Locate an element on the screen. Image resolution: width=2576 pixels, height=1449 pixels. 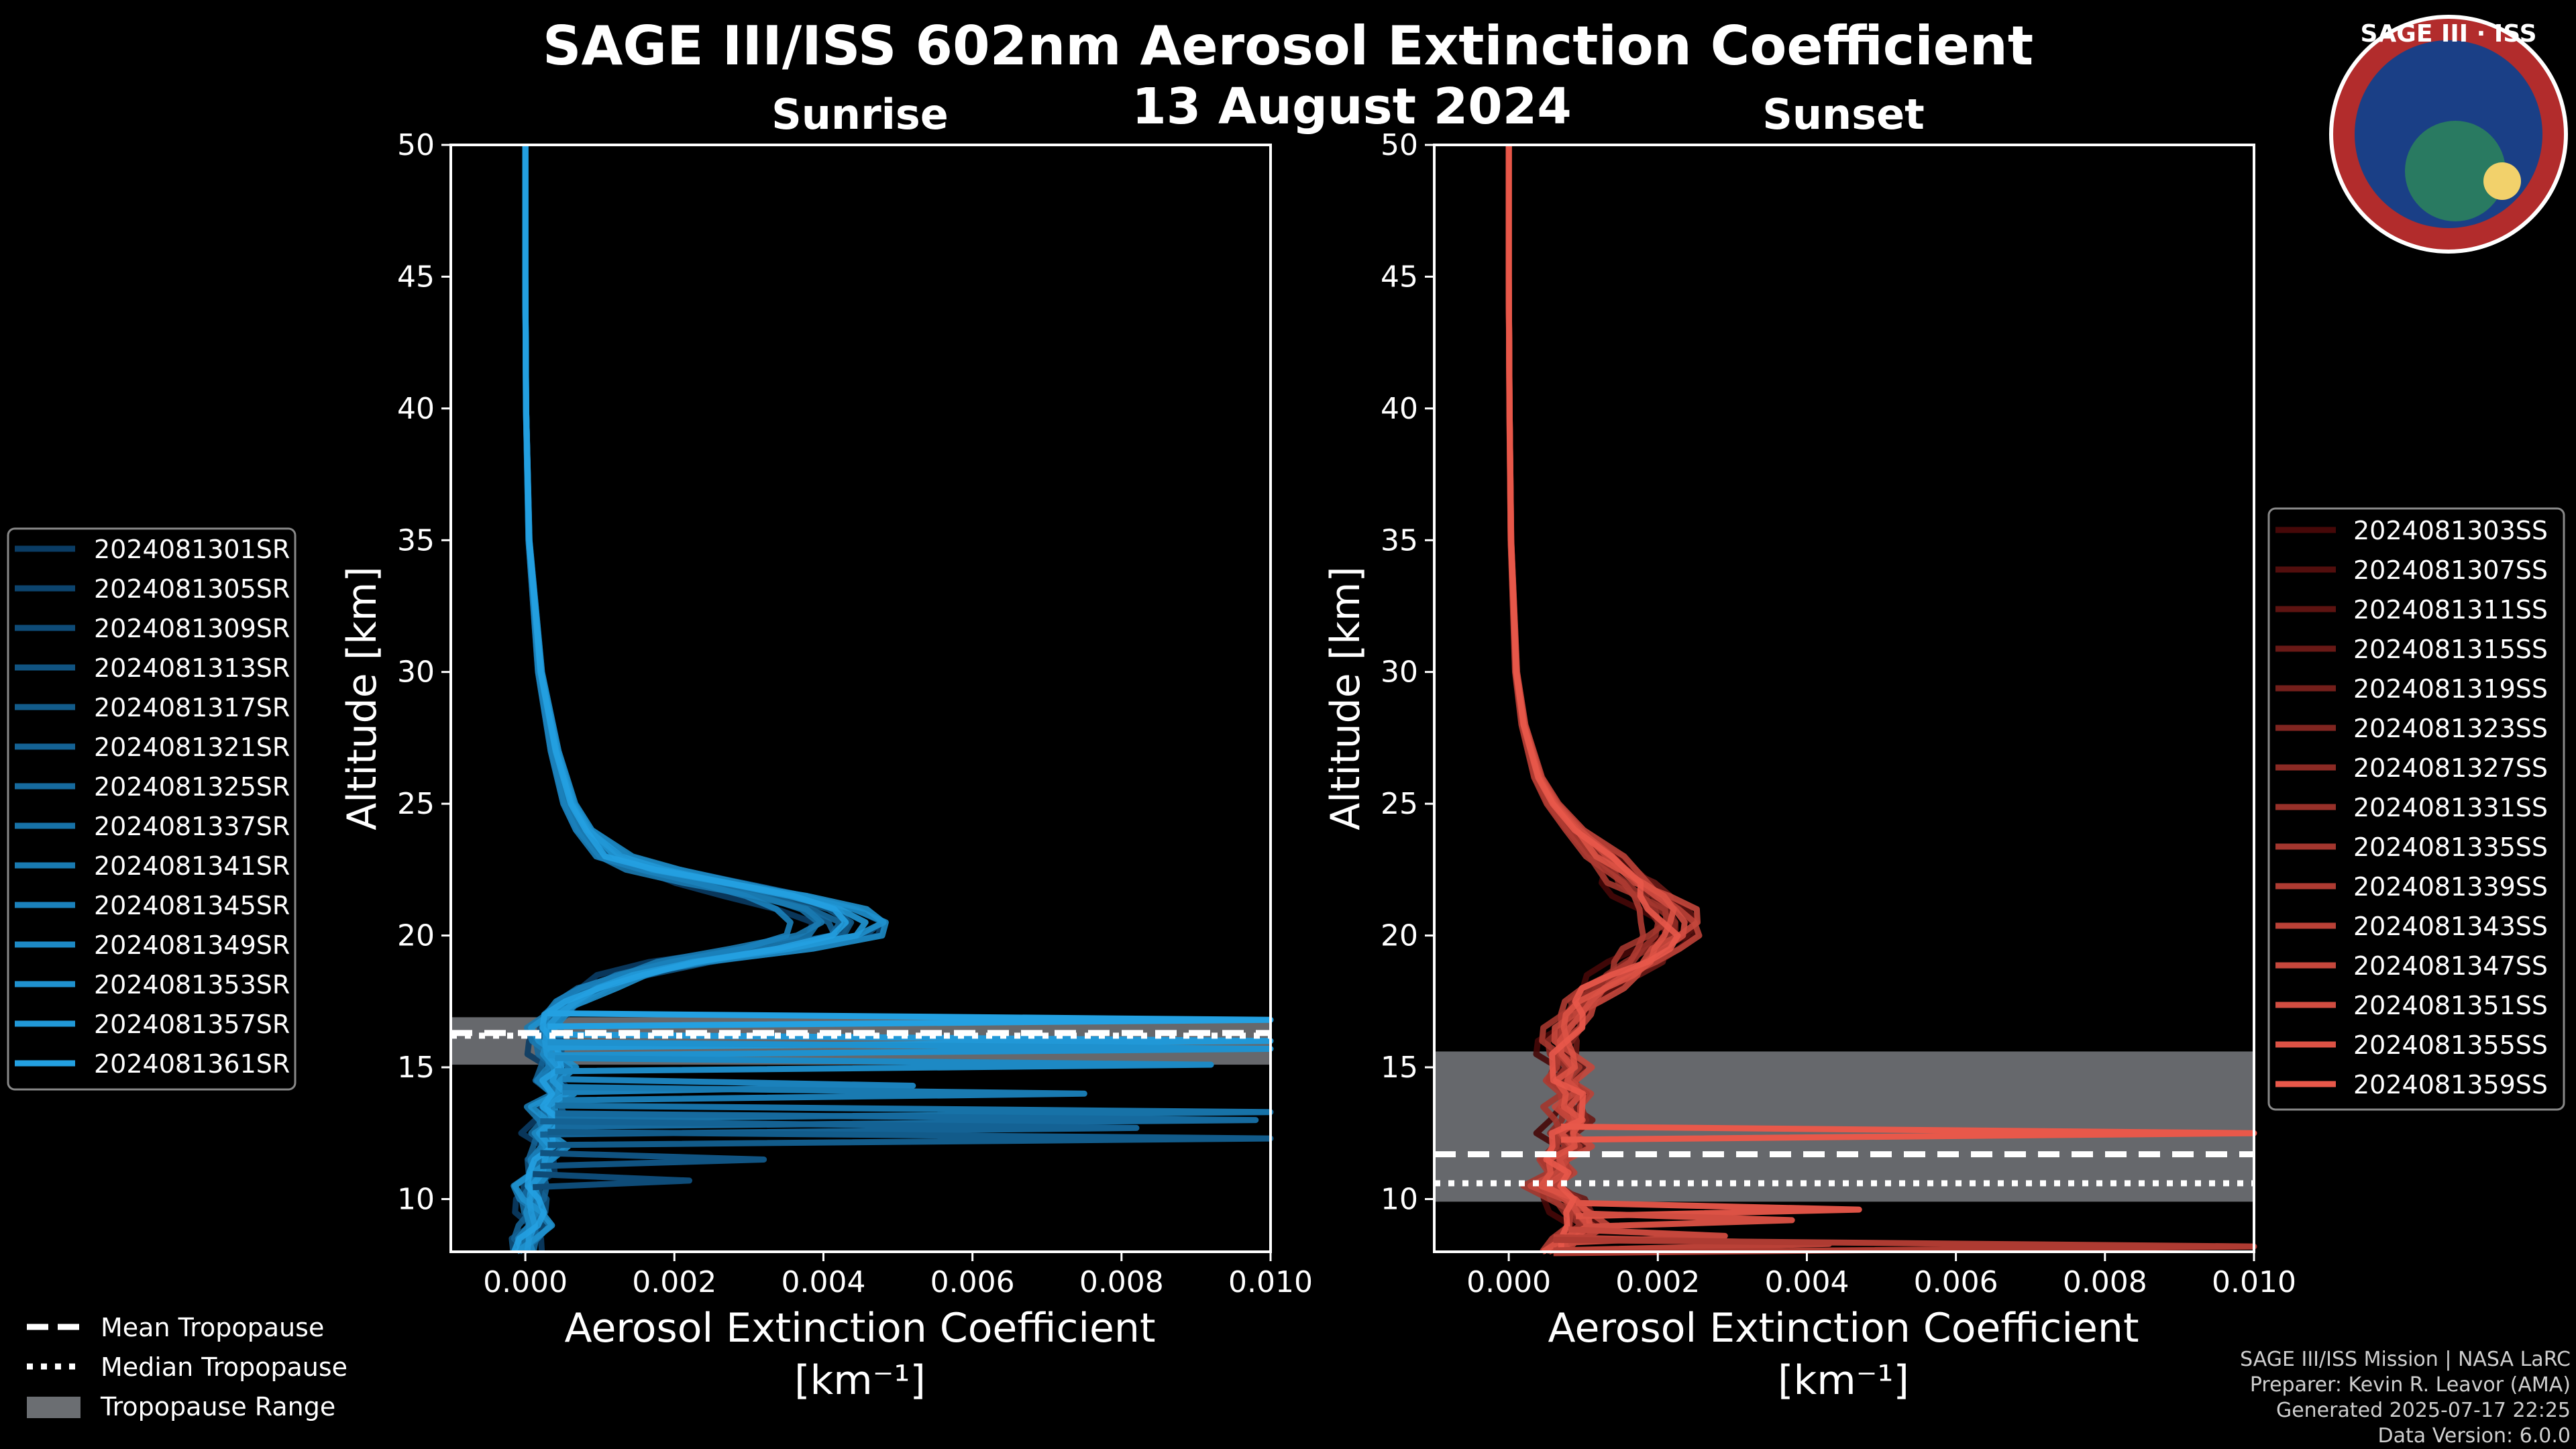
legend-label: 2024081317SR is located at coordinates (192, 707).